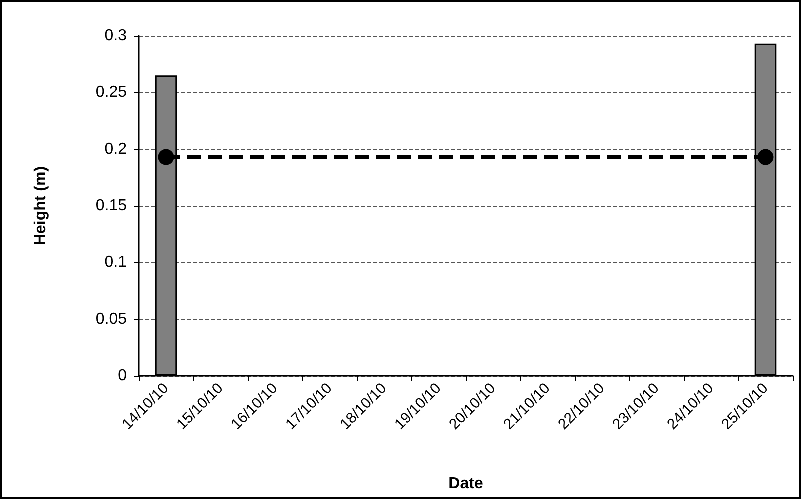 This screenshot has width=801, height=499. What do you see at coordinates (112, 319) in the screenshot?
I see `y-tick-label: 0.05` at bounding box center [112, 319].